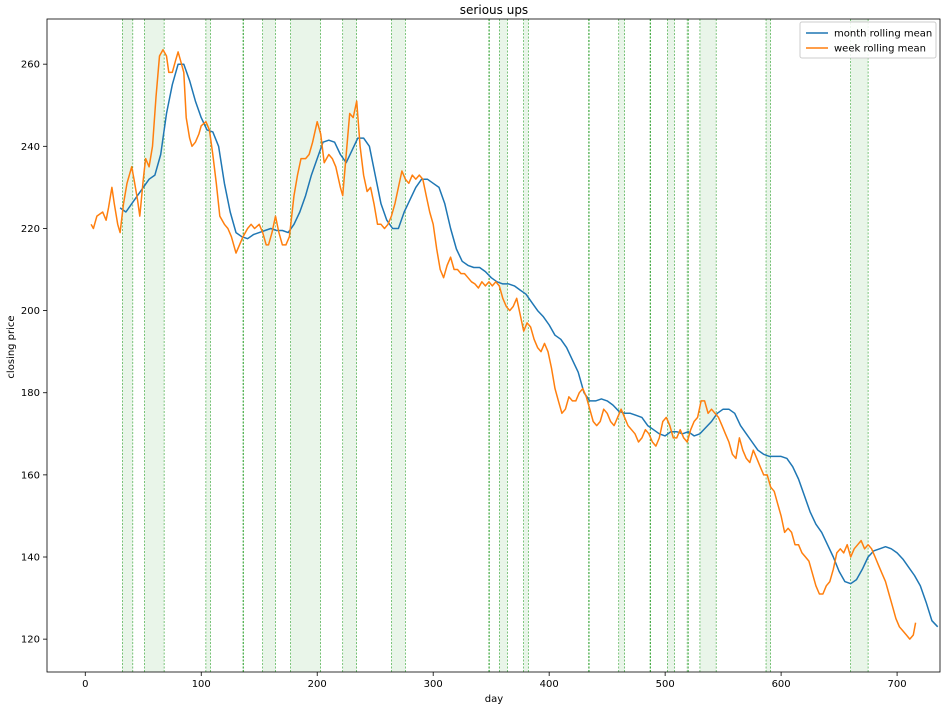 The height and width of the screenshot is (707, 947). What do you see at coordinates (30, 311) in the screenshot?
I see `y-tick-label: 200` at bounding box center [30, 311].